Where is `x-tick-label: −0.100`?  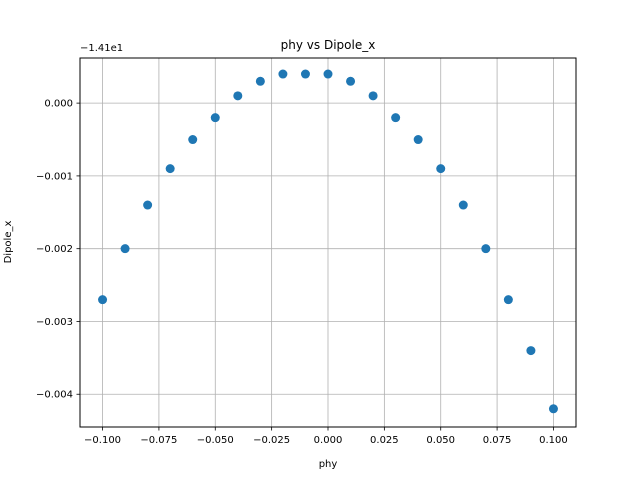 x-tick-label: −0.100 is located at coordinates (102, 440).